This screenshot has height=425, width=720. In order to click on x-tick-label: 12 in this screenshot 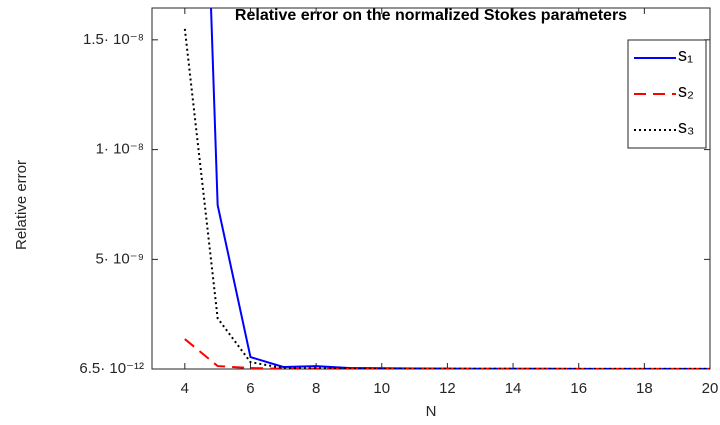, I will do `click(447, 388)`.